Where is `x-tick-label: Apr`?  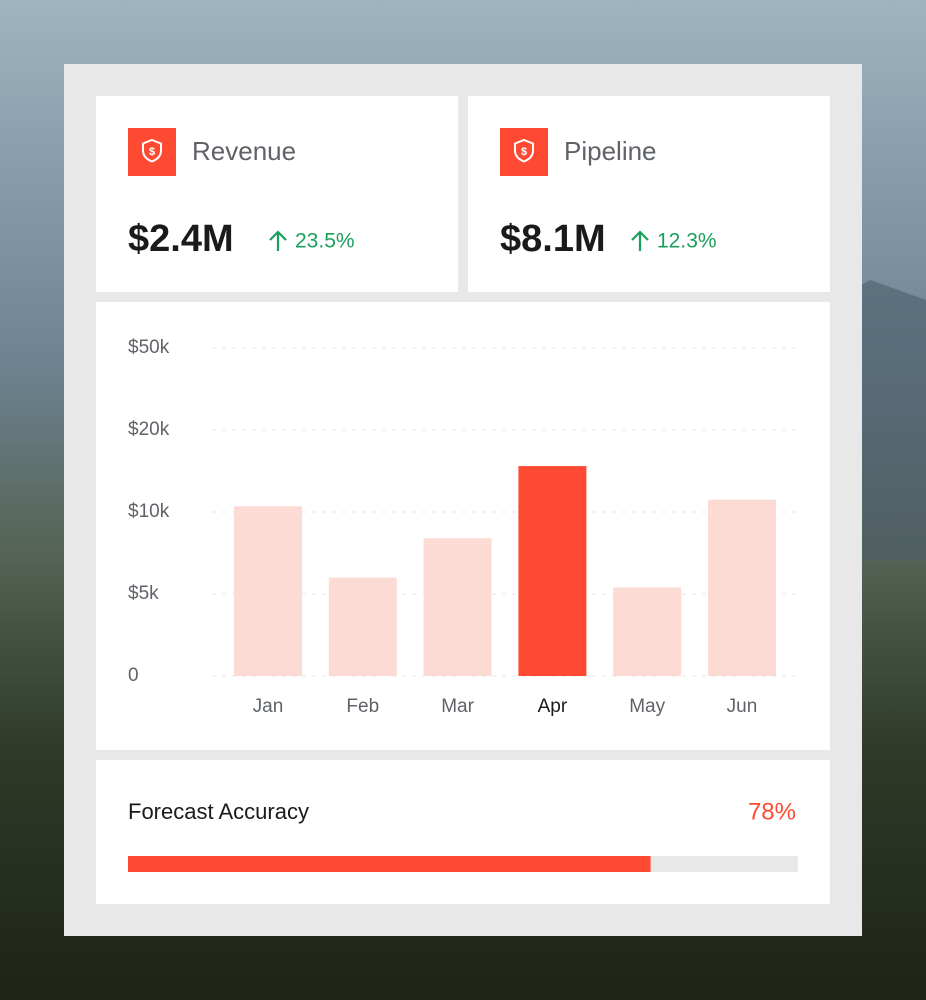 x-tick-label: Apr is located at coordinates (553, 706).